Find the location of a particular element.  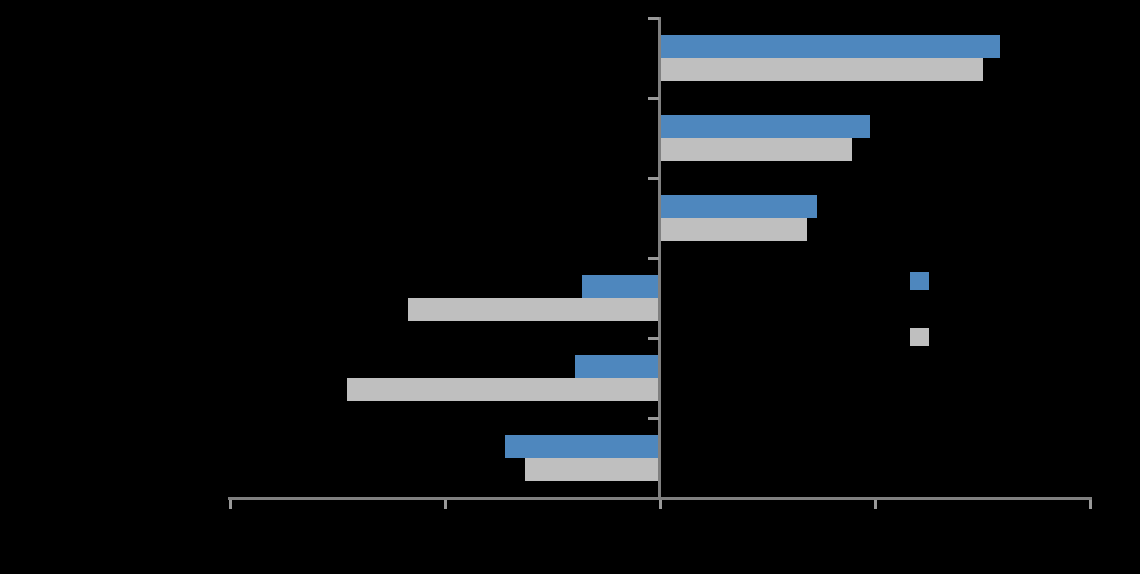

x-axis-line is located at coordinates (660, 498).